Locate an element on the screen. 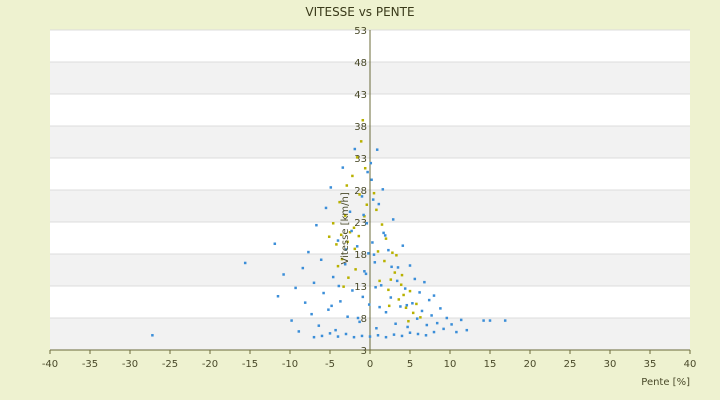  chart-title: VITESSE vs PENTE is located at coordinates (359, 12).